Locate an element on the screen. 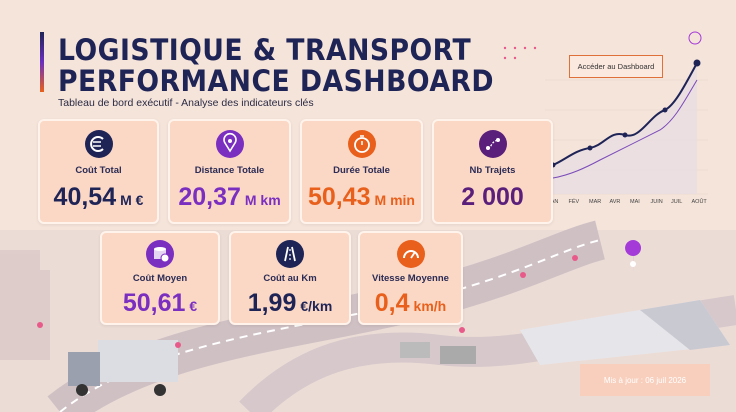 The width and height of the screenshot is (736, 412). kpi-value: 1,99 €/km is located at coordinates (290, 303).